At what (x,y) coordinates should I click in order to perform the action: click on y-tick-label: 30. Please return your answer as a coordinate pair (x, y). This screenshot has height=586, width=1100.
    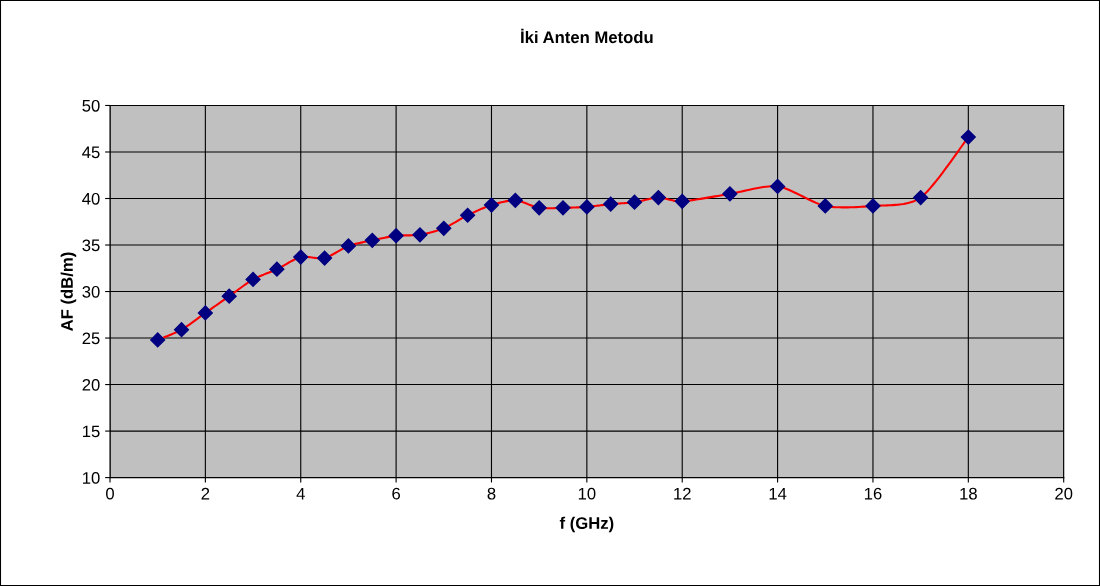
    Looking at the image, I should click on (91, 291).